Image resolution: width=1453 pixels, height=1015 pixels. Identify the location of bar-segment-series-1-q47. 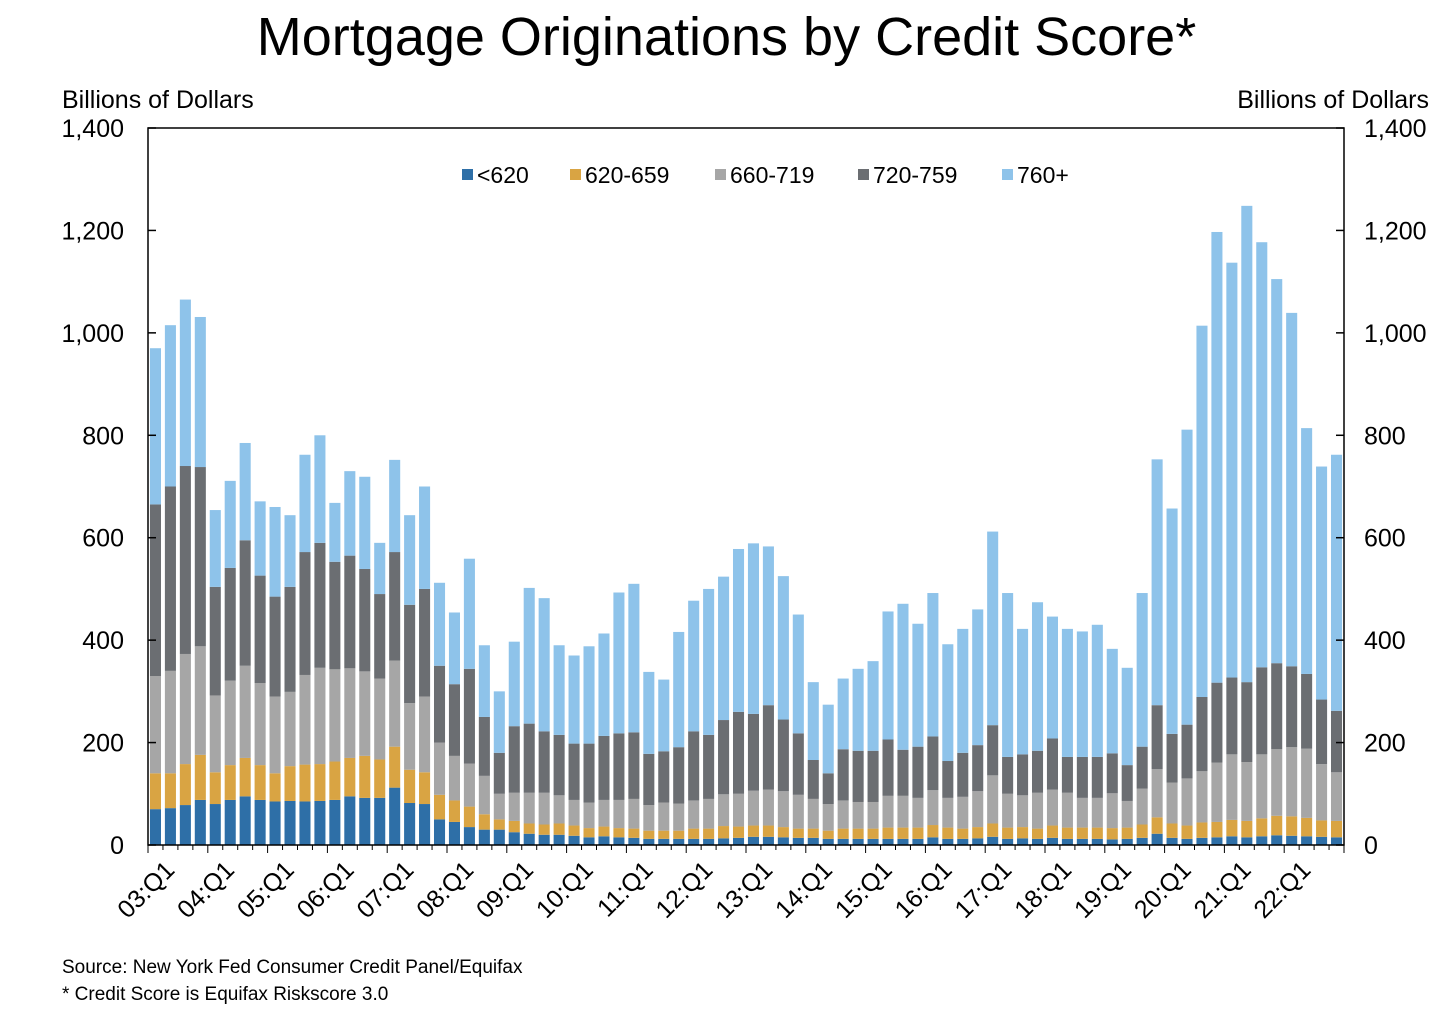
(858, 833).